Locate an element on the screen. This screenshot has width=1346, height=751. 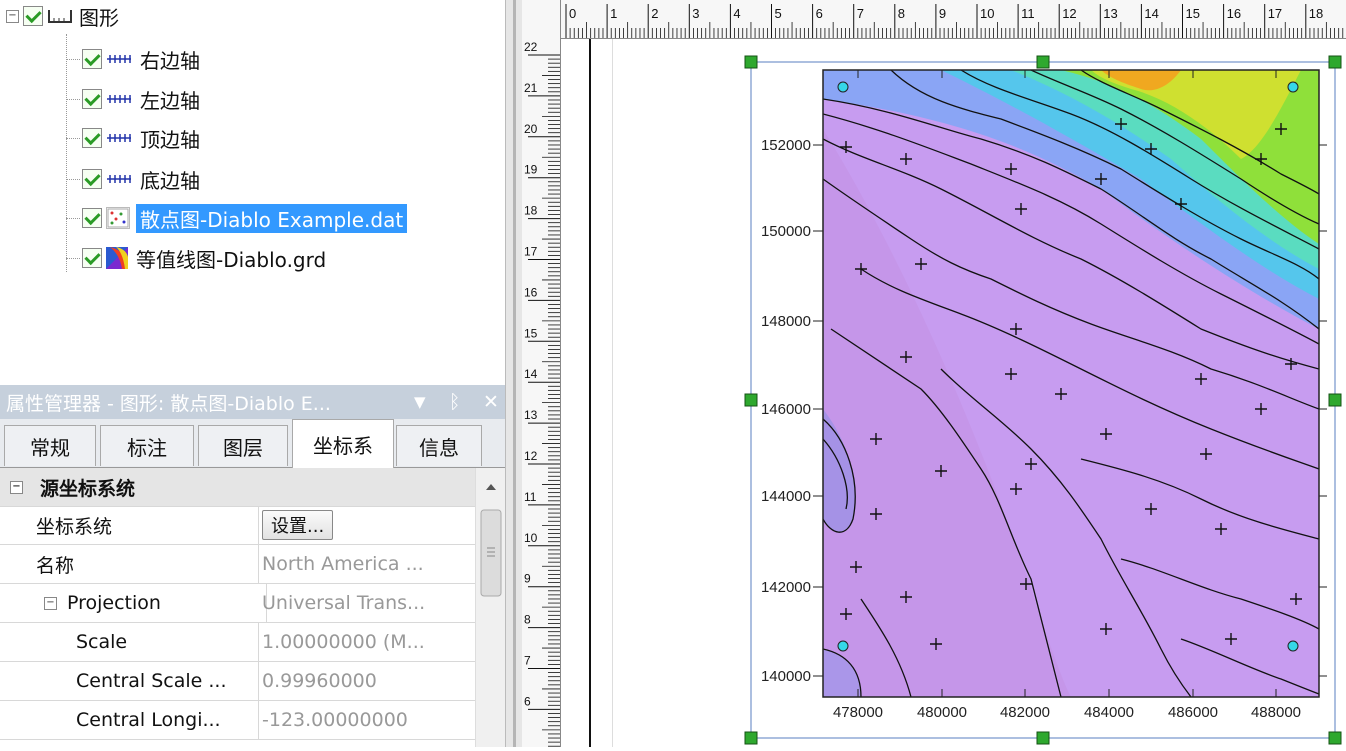
property-tabs: 常规 标注 图层 坐标系 信息 is located at coordinates (252, 443).